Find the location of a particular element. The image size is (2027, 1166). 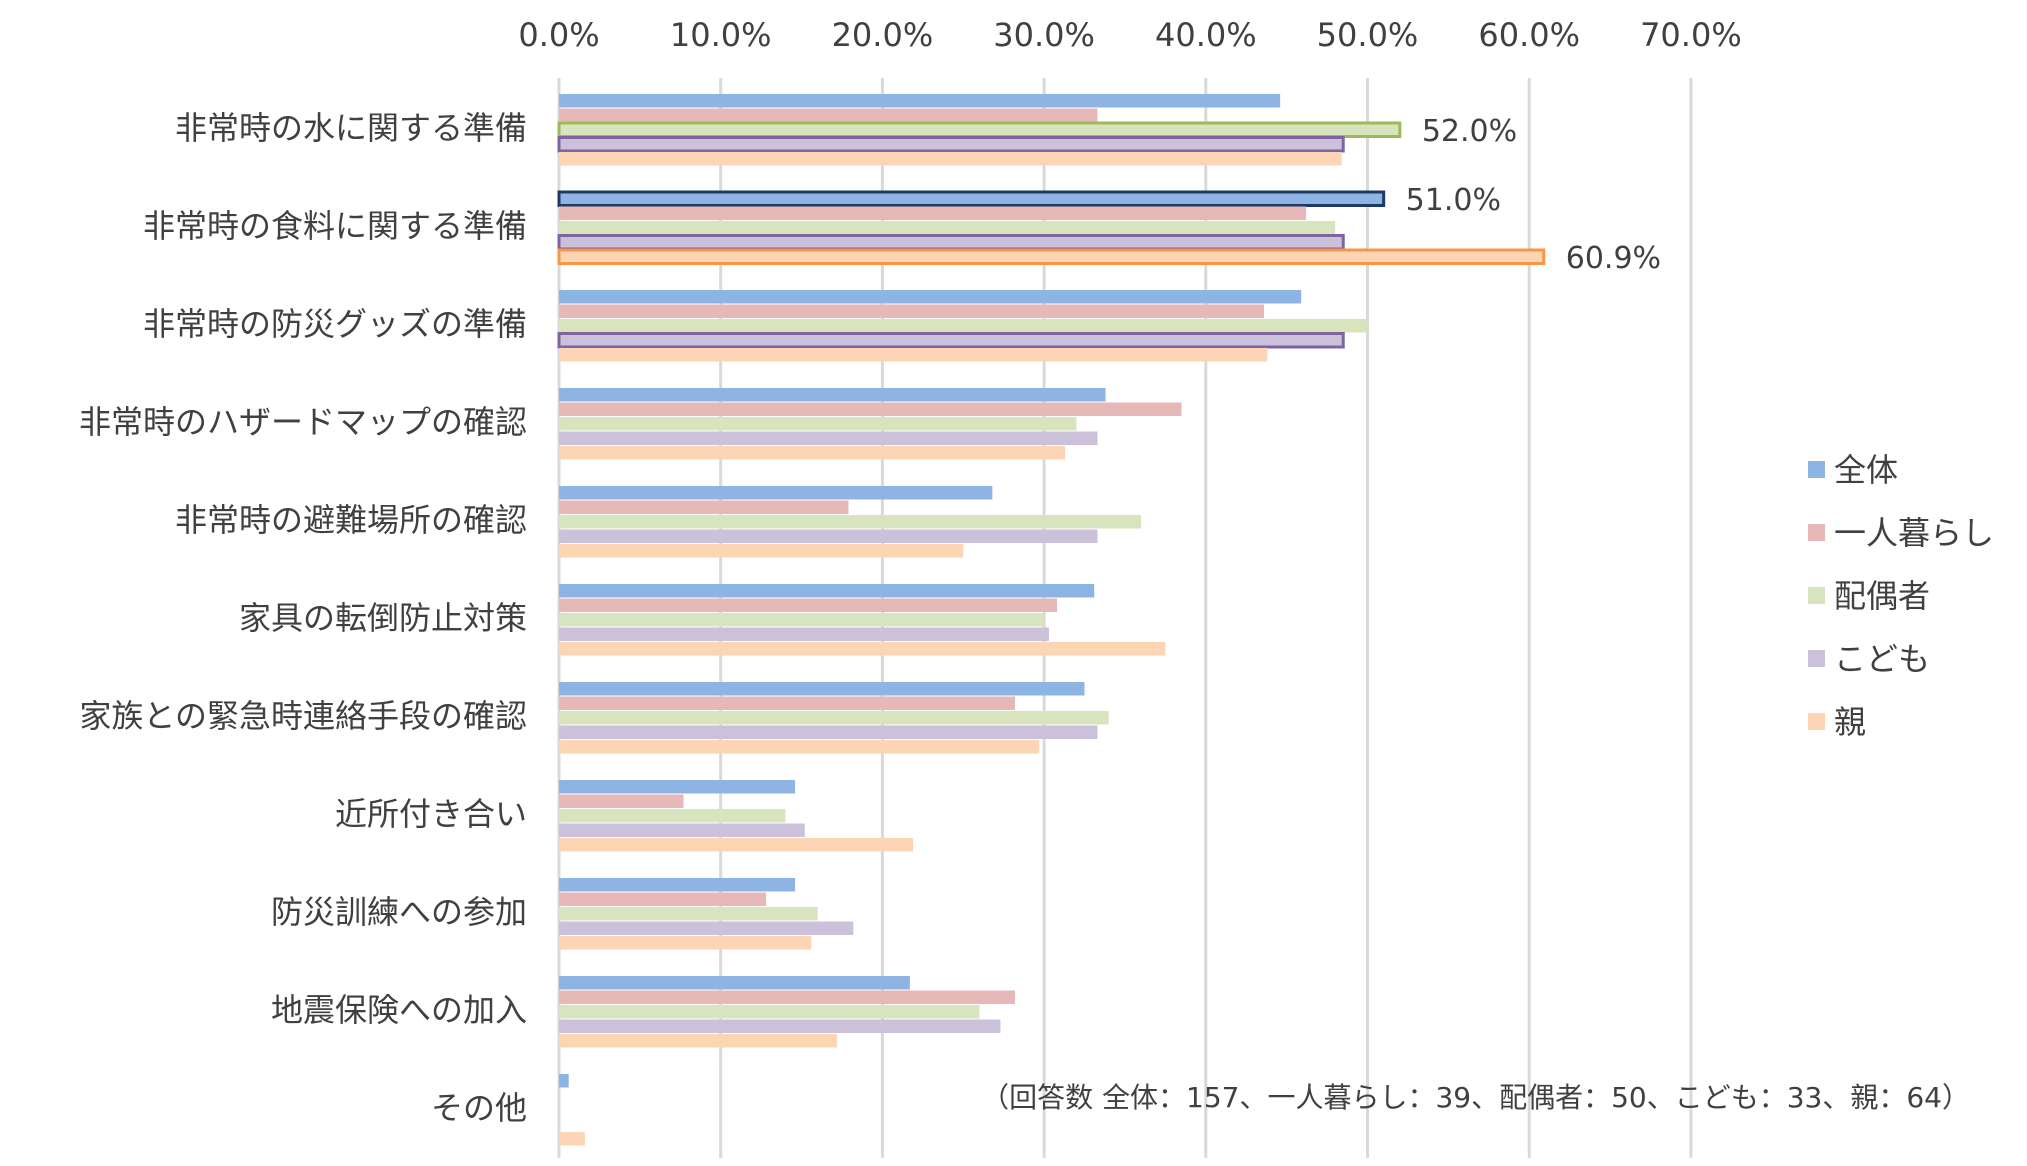

x-tick-label: 40.0% is located at coordinates (1206, 35).